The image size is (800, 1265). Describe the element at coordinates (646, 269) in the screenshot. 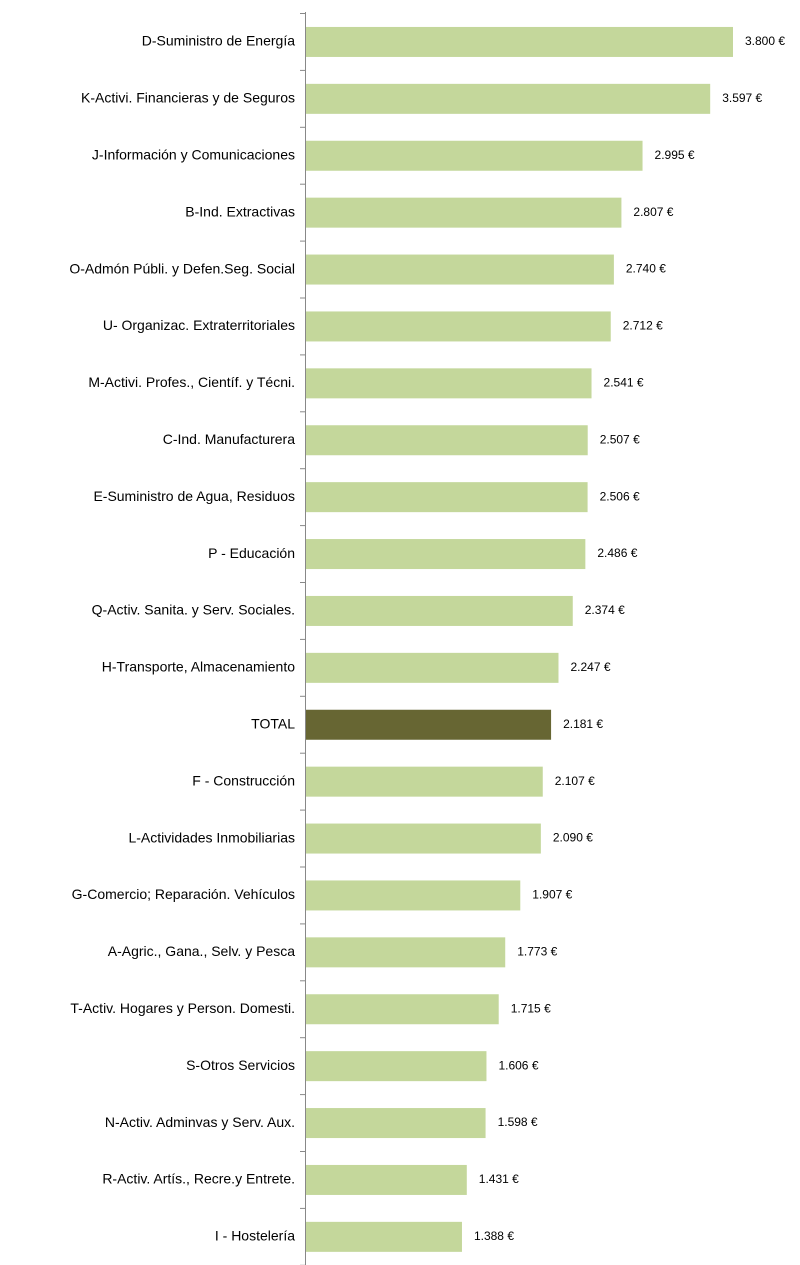

I see `value-label: 2.740 €` at that location.